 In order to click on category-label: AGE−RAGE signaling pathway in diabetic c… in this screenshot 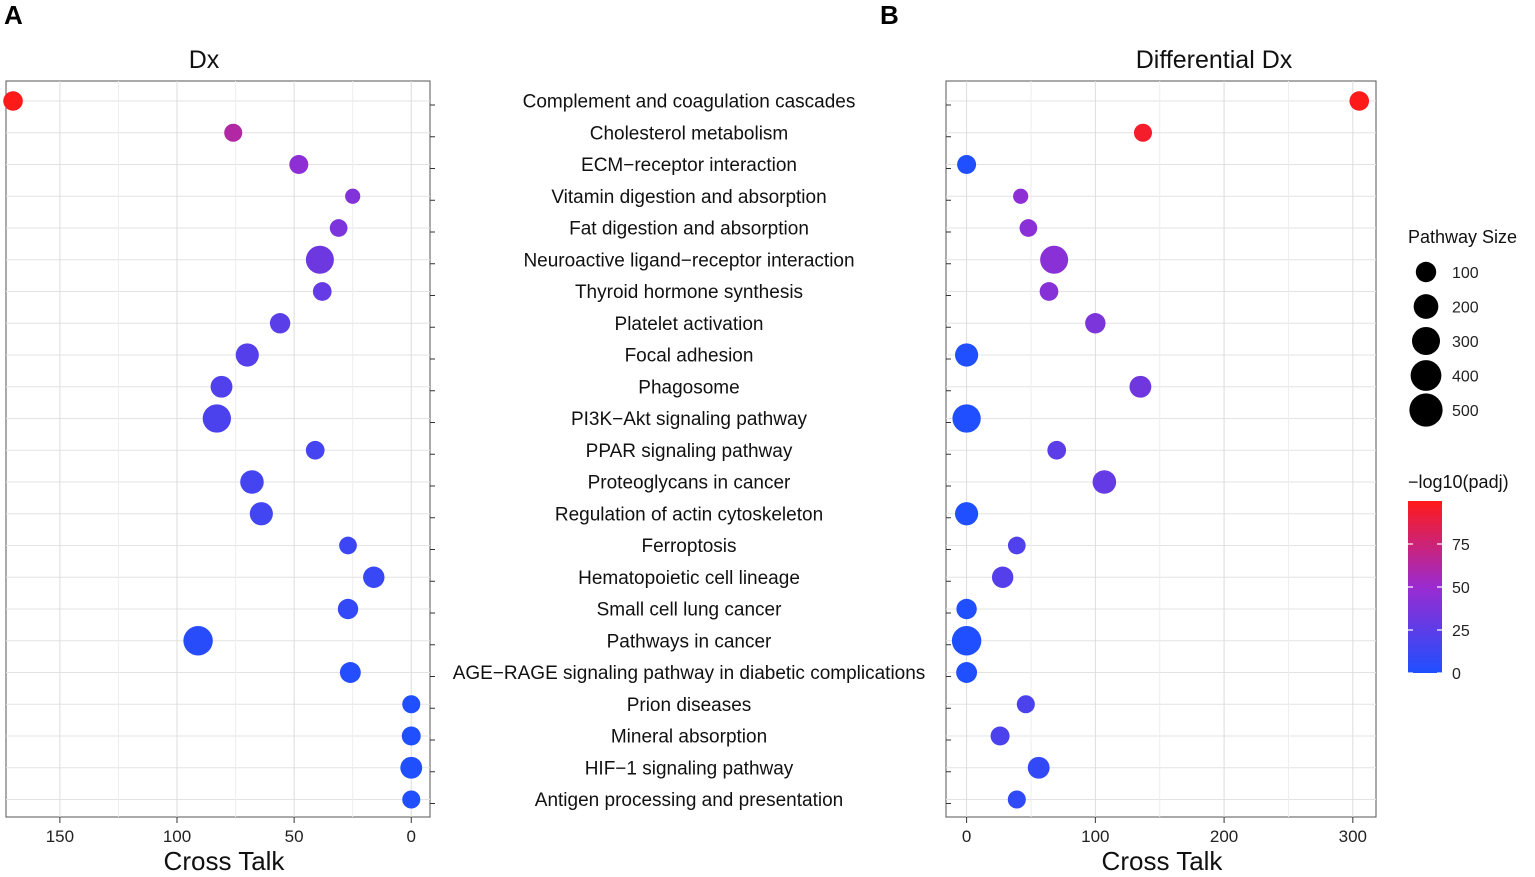, I will do `click(689, 673)`.